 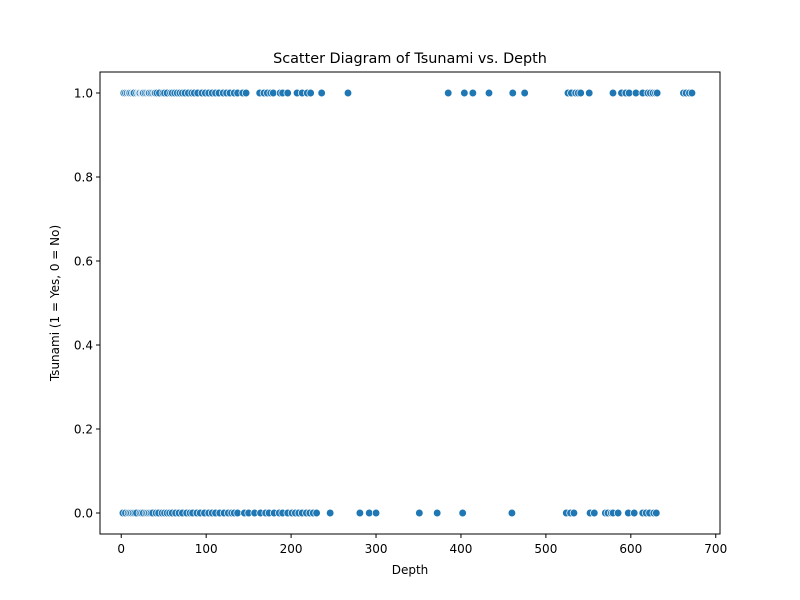 I want to click on y-tick-label: 0.4, so click(x=83, y=346).